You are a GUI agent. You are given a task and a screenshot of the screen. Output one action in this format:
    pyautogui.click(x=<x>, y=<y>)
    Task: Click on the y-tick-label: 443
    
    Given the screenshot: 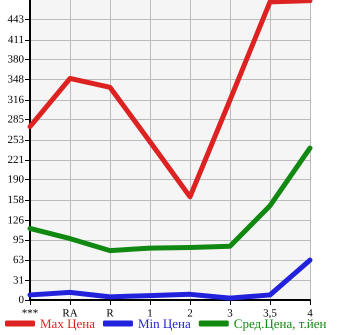 What is the action you would take?
    pyautogui.click(x=16, y=20)
    